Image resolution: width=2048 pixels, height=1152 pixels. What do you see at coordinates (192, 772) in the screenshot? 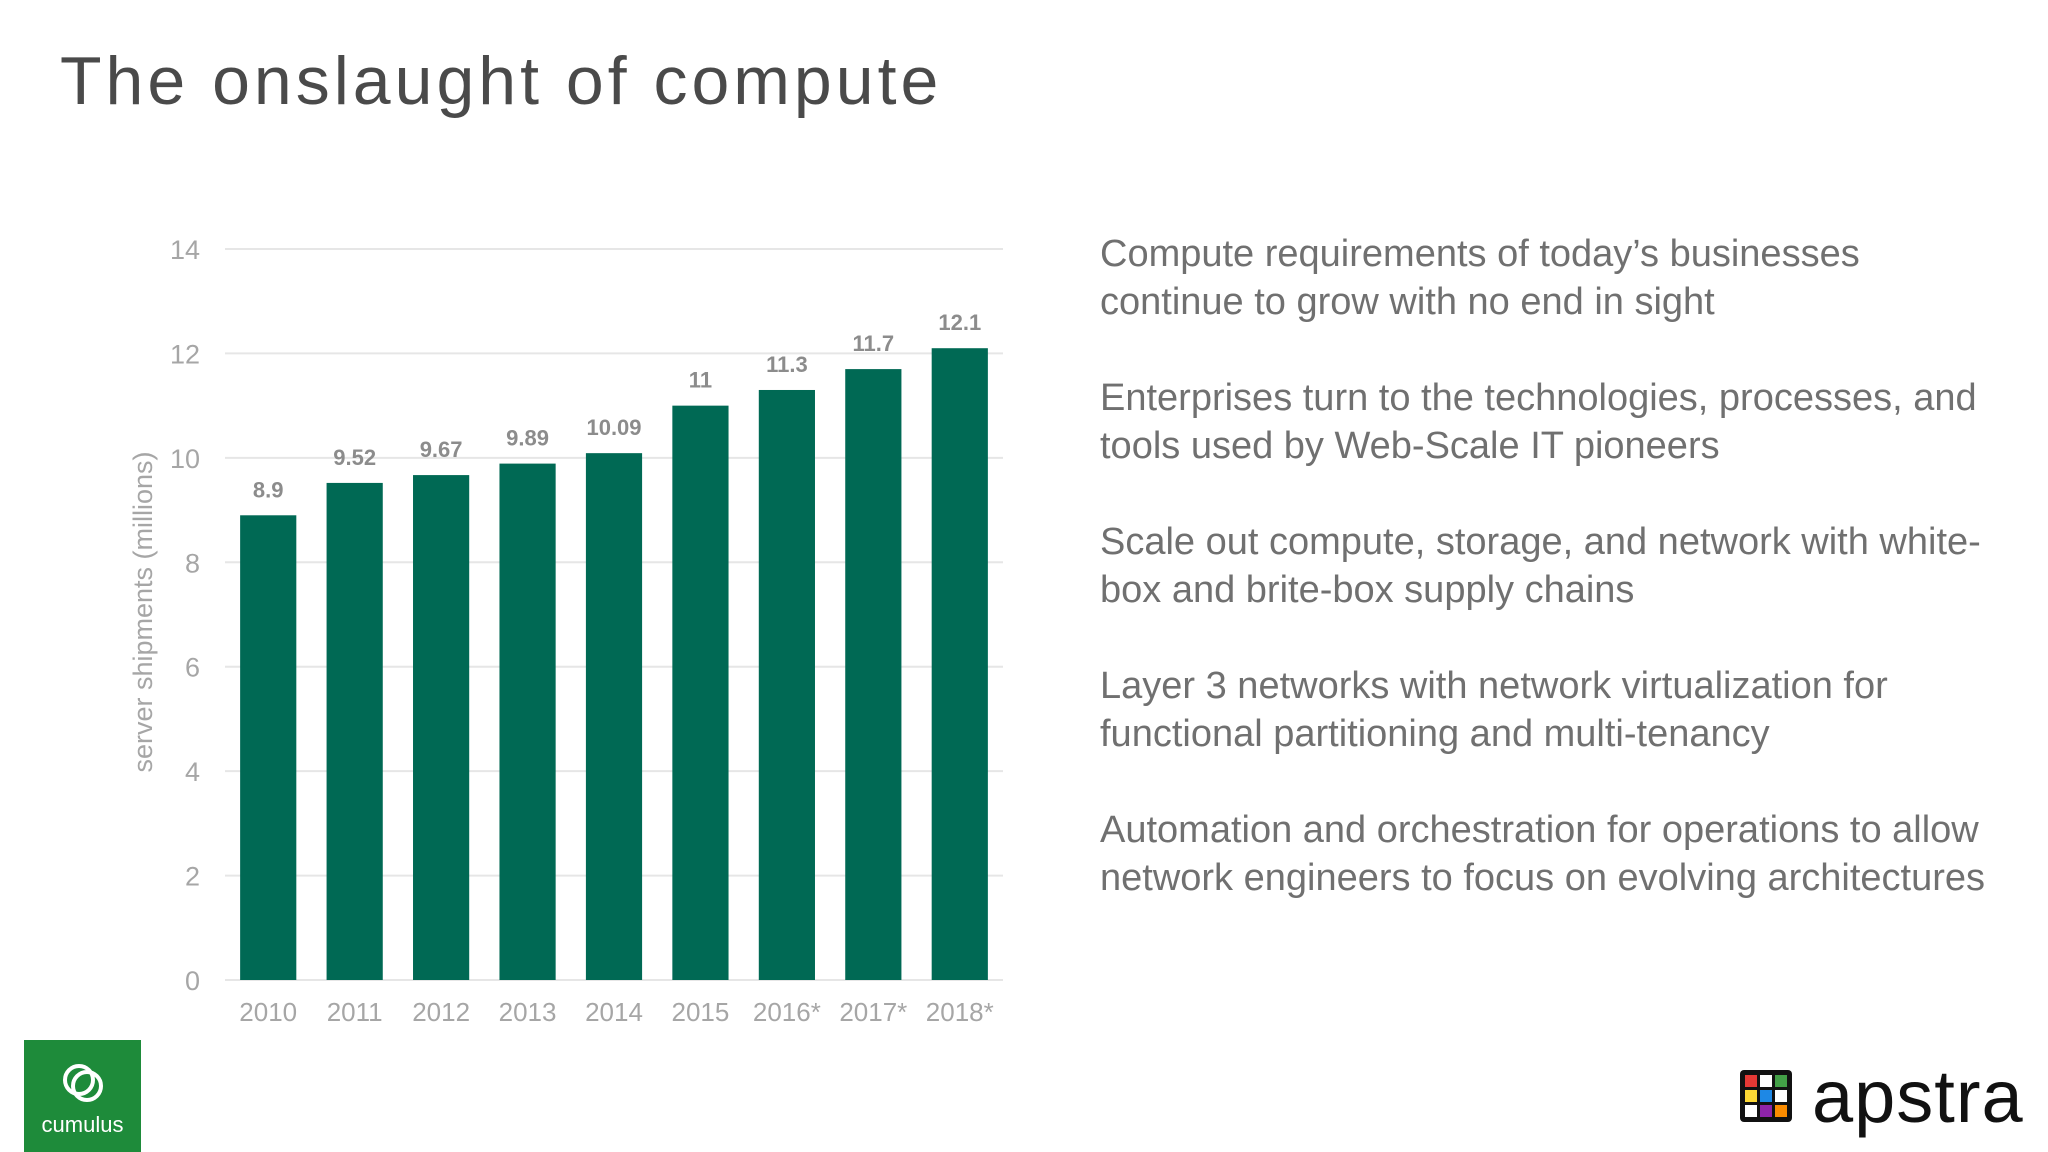
I see `y-tick-label: 4` at bounding box center [192, 772].